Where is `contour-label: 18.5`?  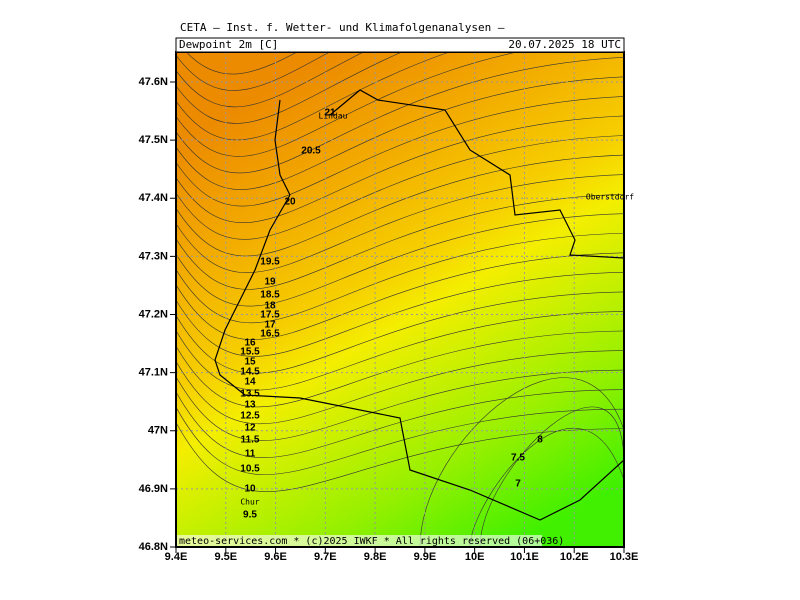
contour-label: 18.5 is located at coordinates (270, 295).